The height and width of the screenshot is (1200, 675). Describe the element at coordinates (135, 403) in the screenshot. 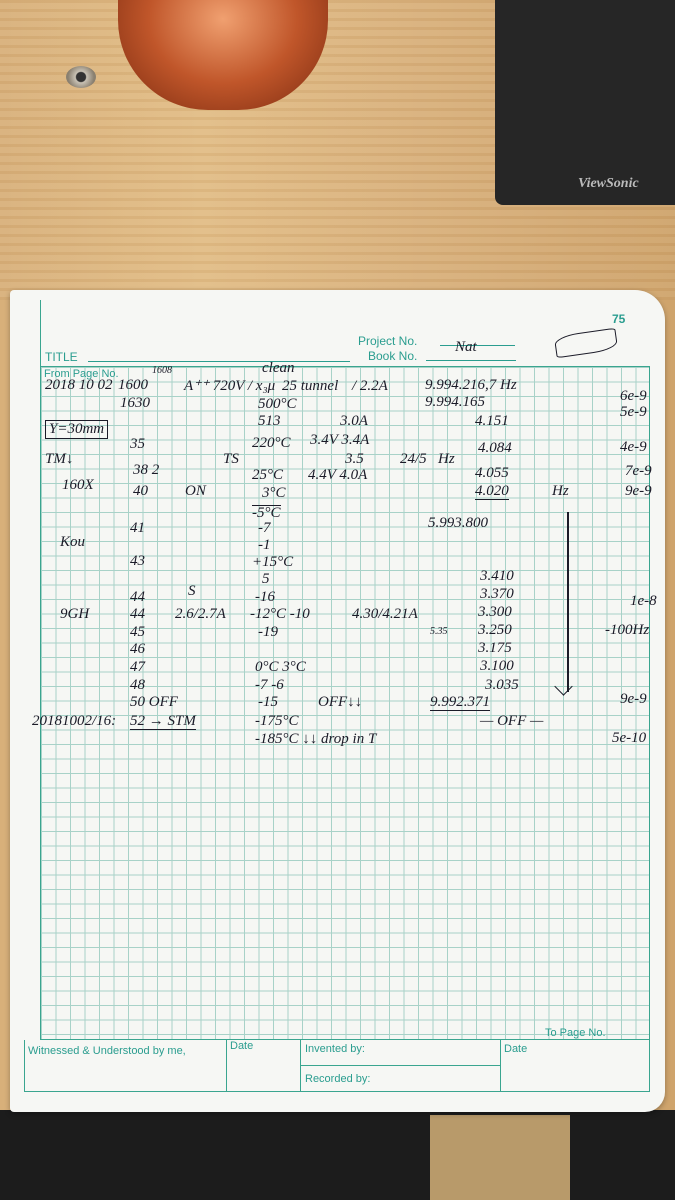

I see `handwritten-note: 1630` at that location.